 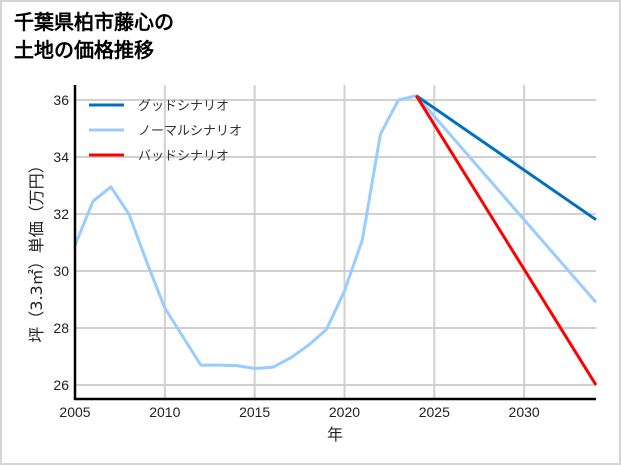 I want to click on x-tick-label: 2005, so click(x=74, y=412).